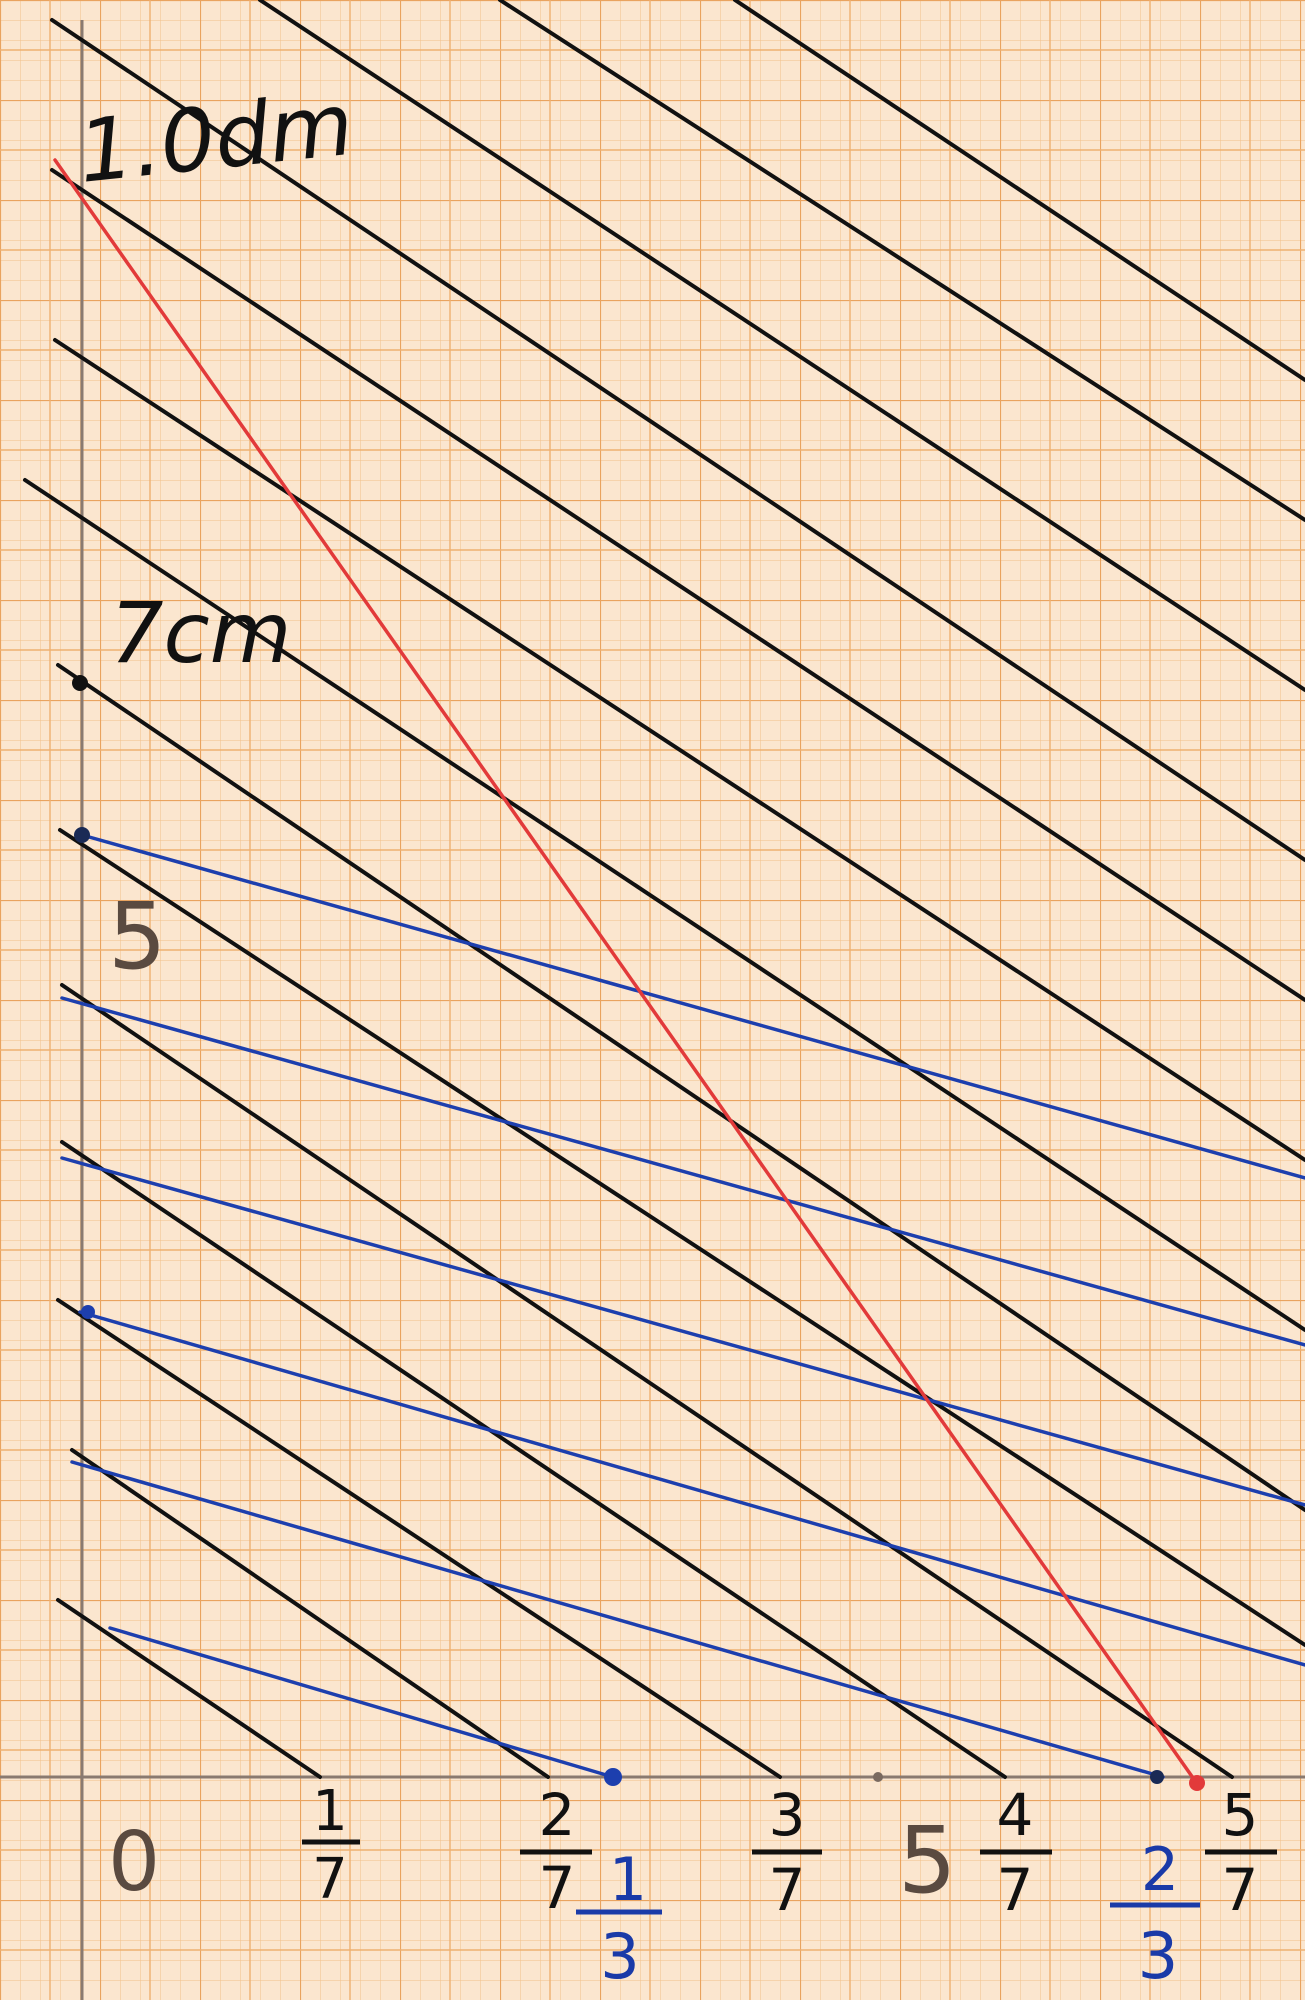  Describe the element at coordinates (556, 1851) in the screenshot. I see `fraction-2-7: 2 7` at that location.